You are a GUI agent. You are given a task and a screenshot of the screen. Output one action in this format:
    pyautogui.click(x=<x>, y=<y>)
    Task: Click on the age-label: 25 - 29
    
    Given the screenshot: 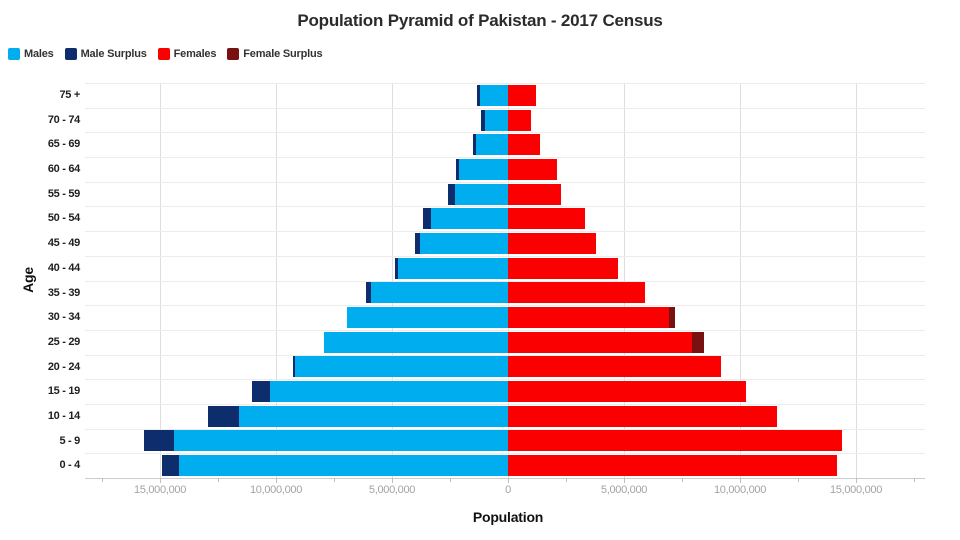 What is the action you would take?
    pyautogui.click(x=63, y=341)
    